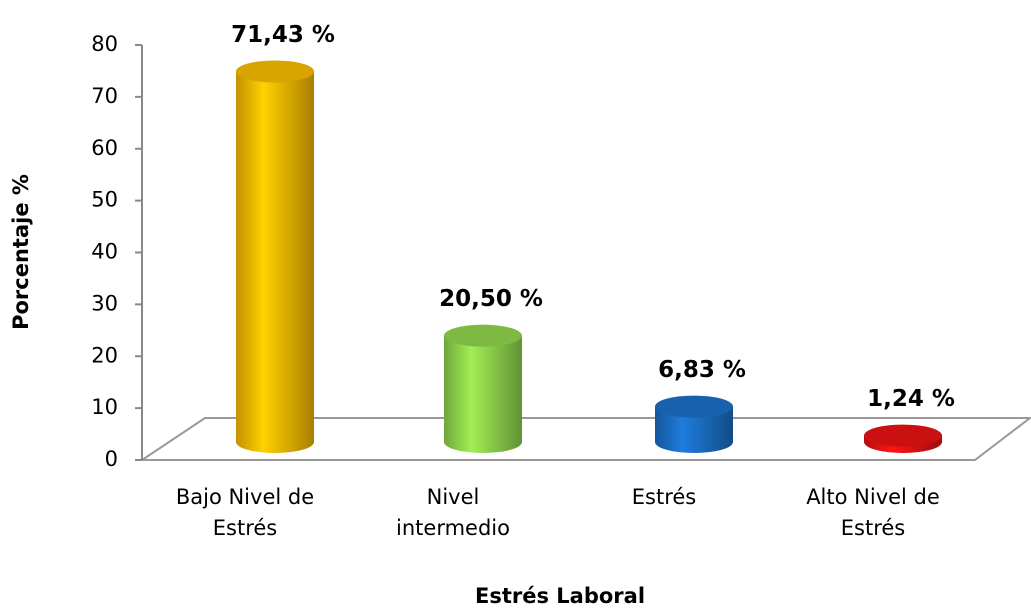  Describe the element at coordinates (283, 35) in the screenshot. I see `data-label: 71,43 %` at that location.